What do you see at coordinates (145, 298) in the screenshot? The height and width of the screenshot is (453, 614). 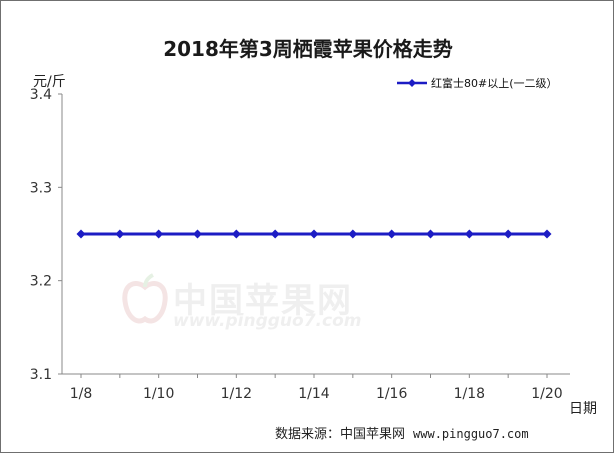 I see `apple-logo-icon` at bounding box center [145, 298].